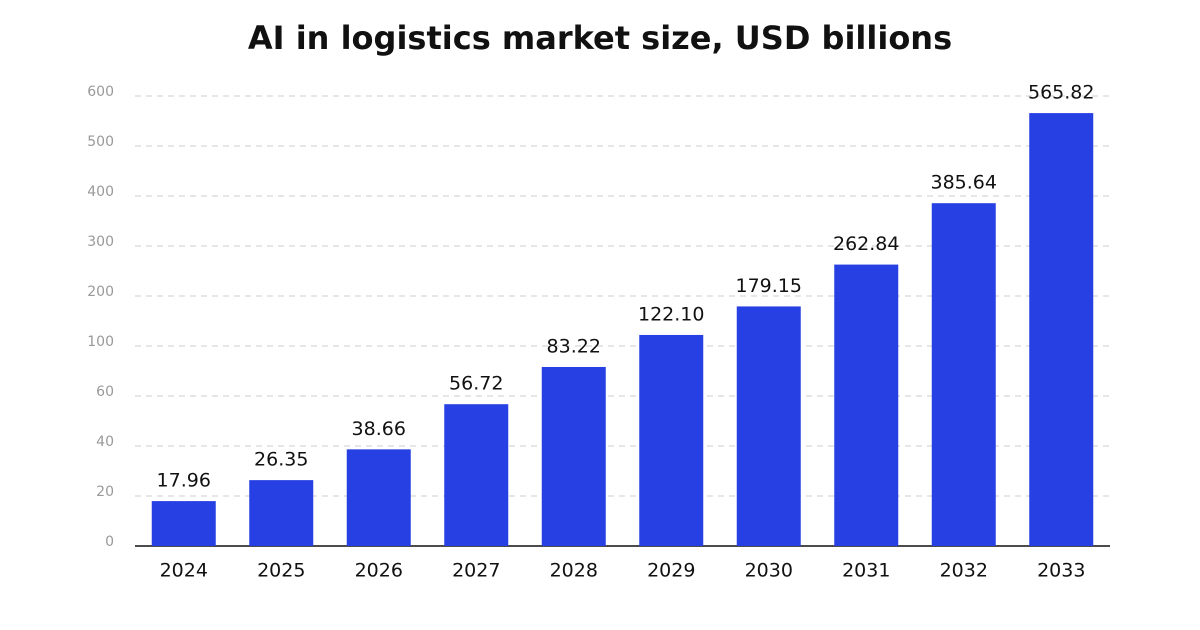  I want to click on y-tick-label: 0, so click(109, 542).